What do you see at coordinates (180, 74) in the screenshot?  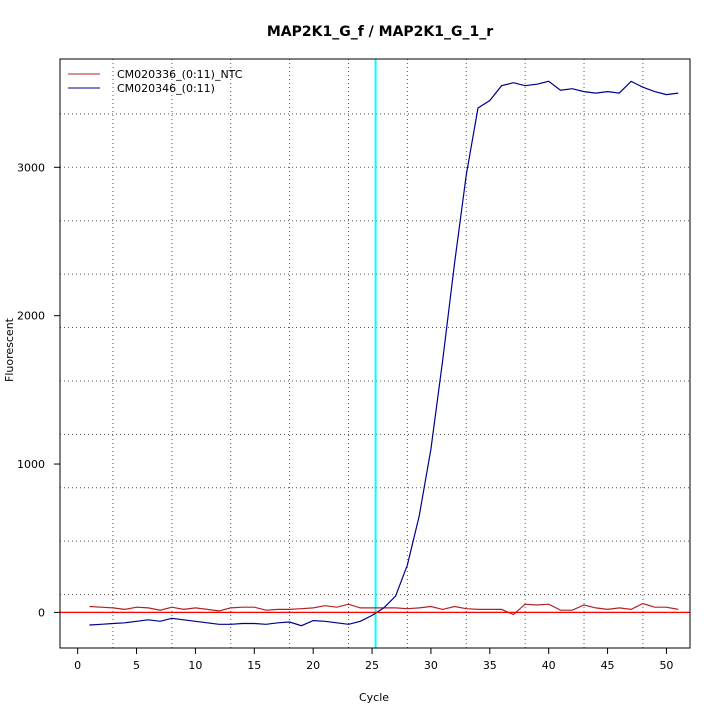 I see `legend-label-1: CM020336_(0:11)_NTC` at bounding box center [180, 74].